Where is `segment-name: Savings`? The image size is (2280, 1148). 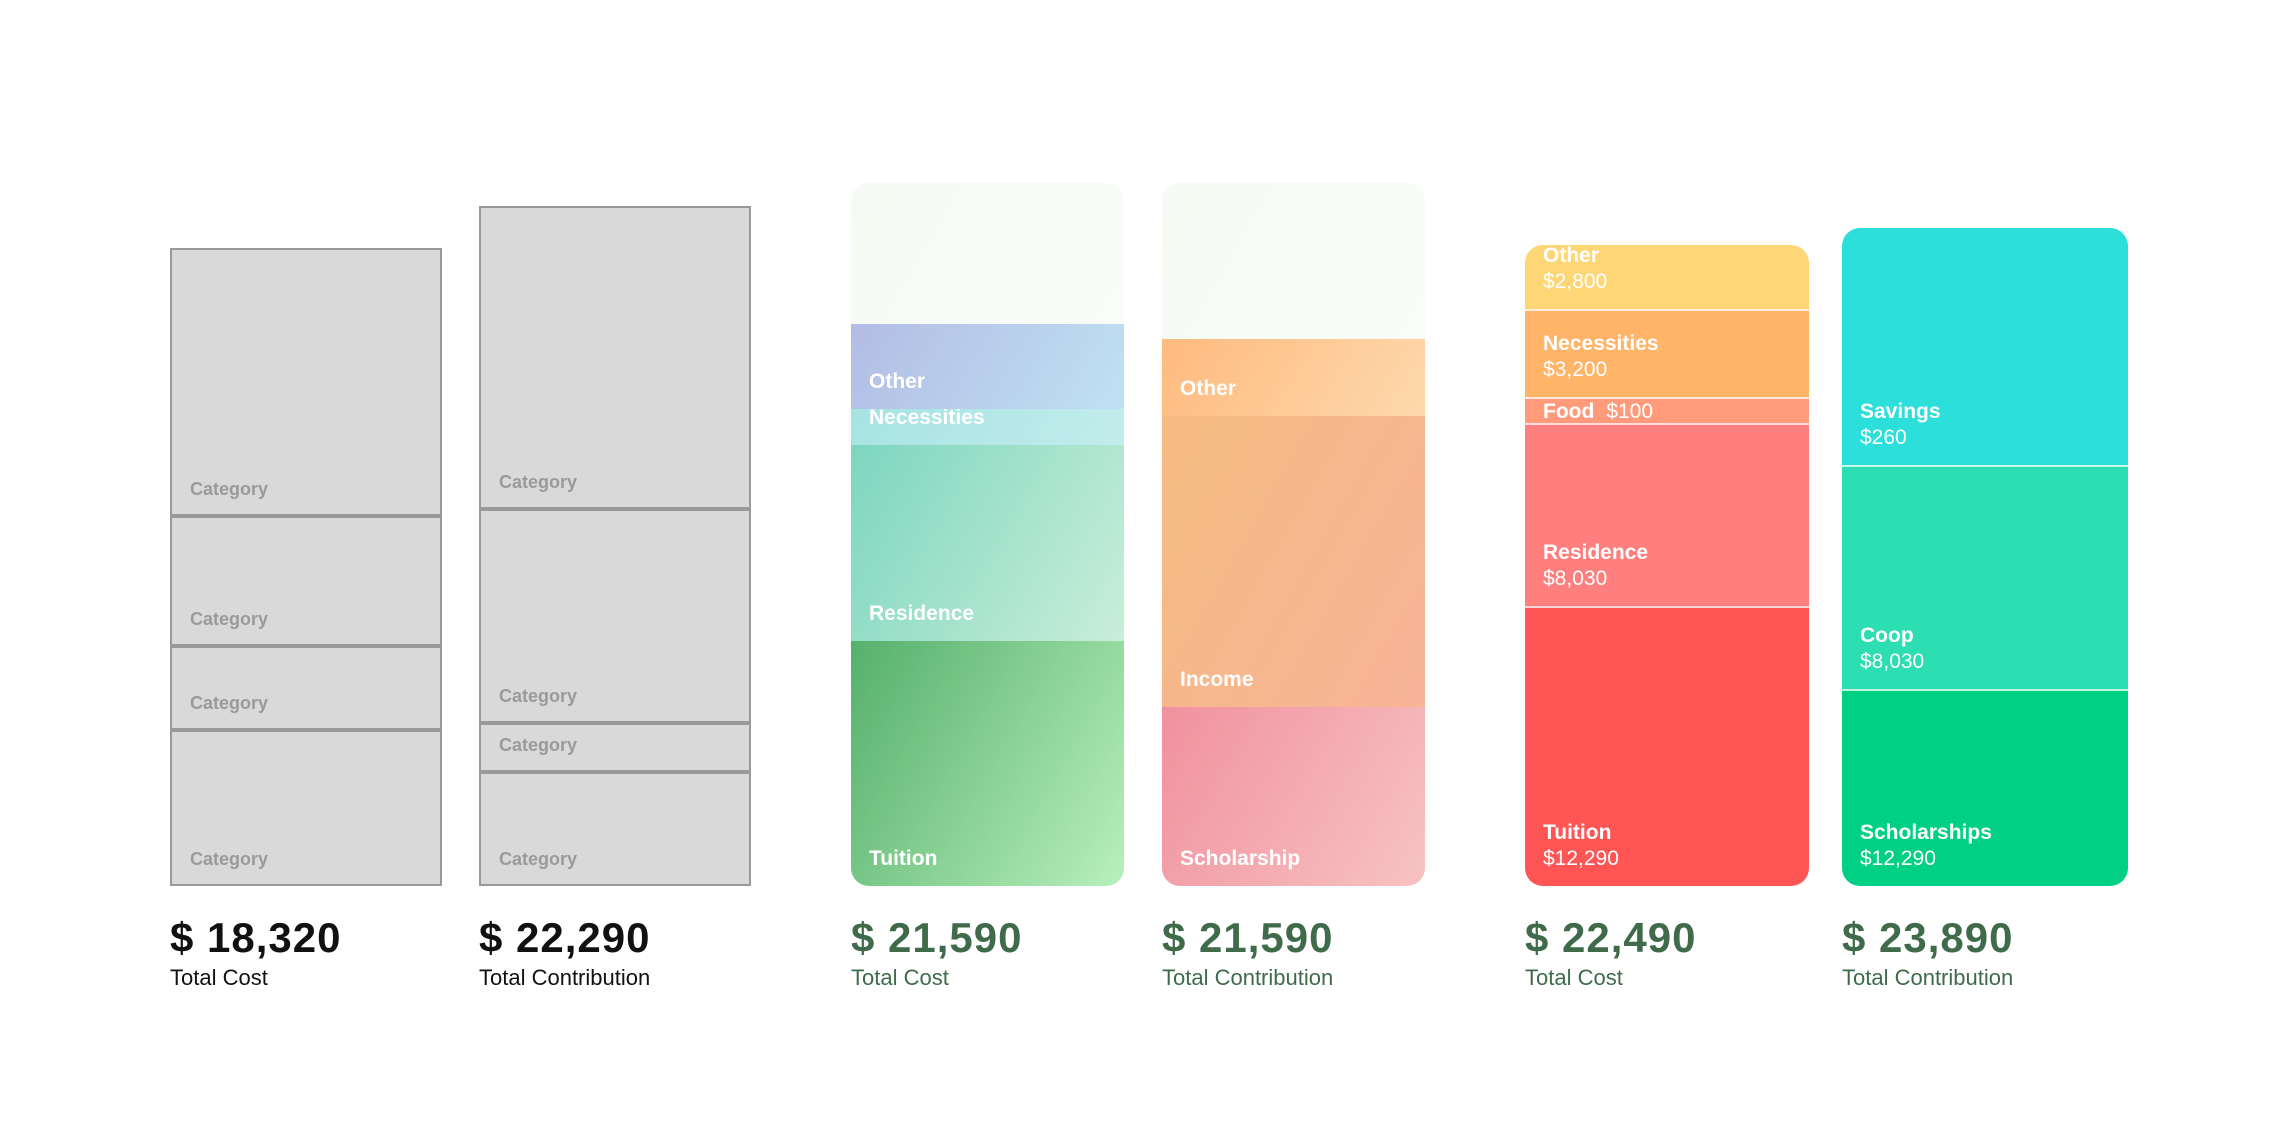
segment-name: Savings is located at coordinates (1900, 411).